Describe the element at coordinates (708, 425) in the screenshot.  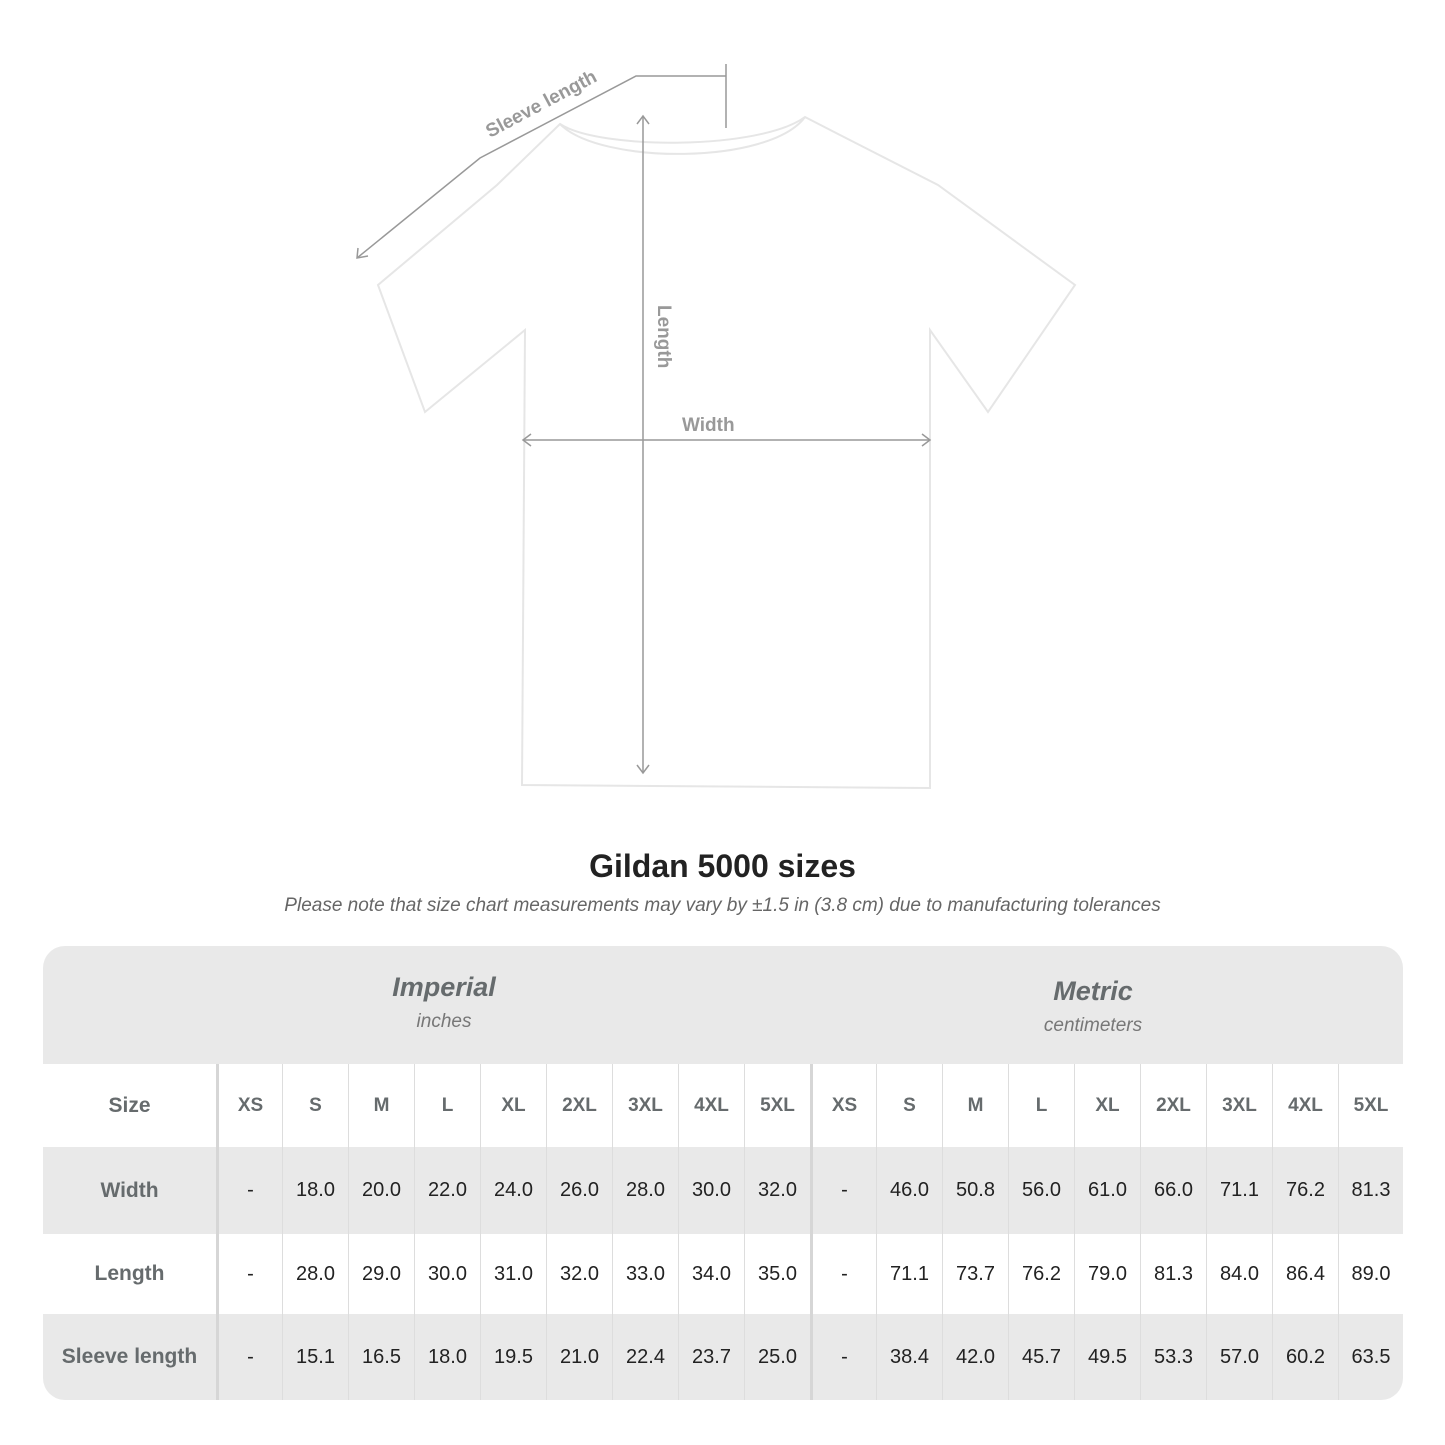
I see `width-label: Width` at that location.